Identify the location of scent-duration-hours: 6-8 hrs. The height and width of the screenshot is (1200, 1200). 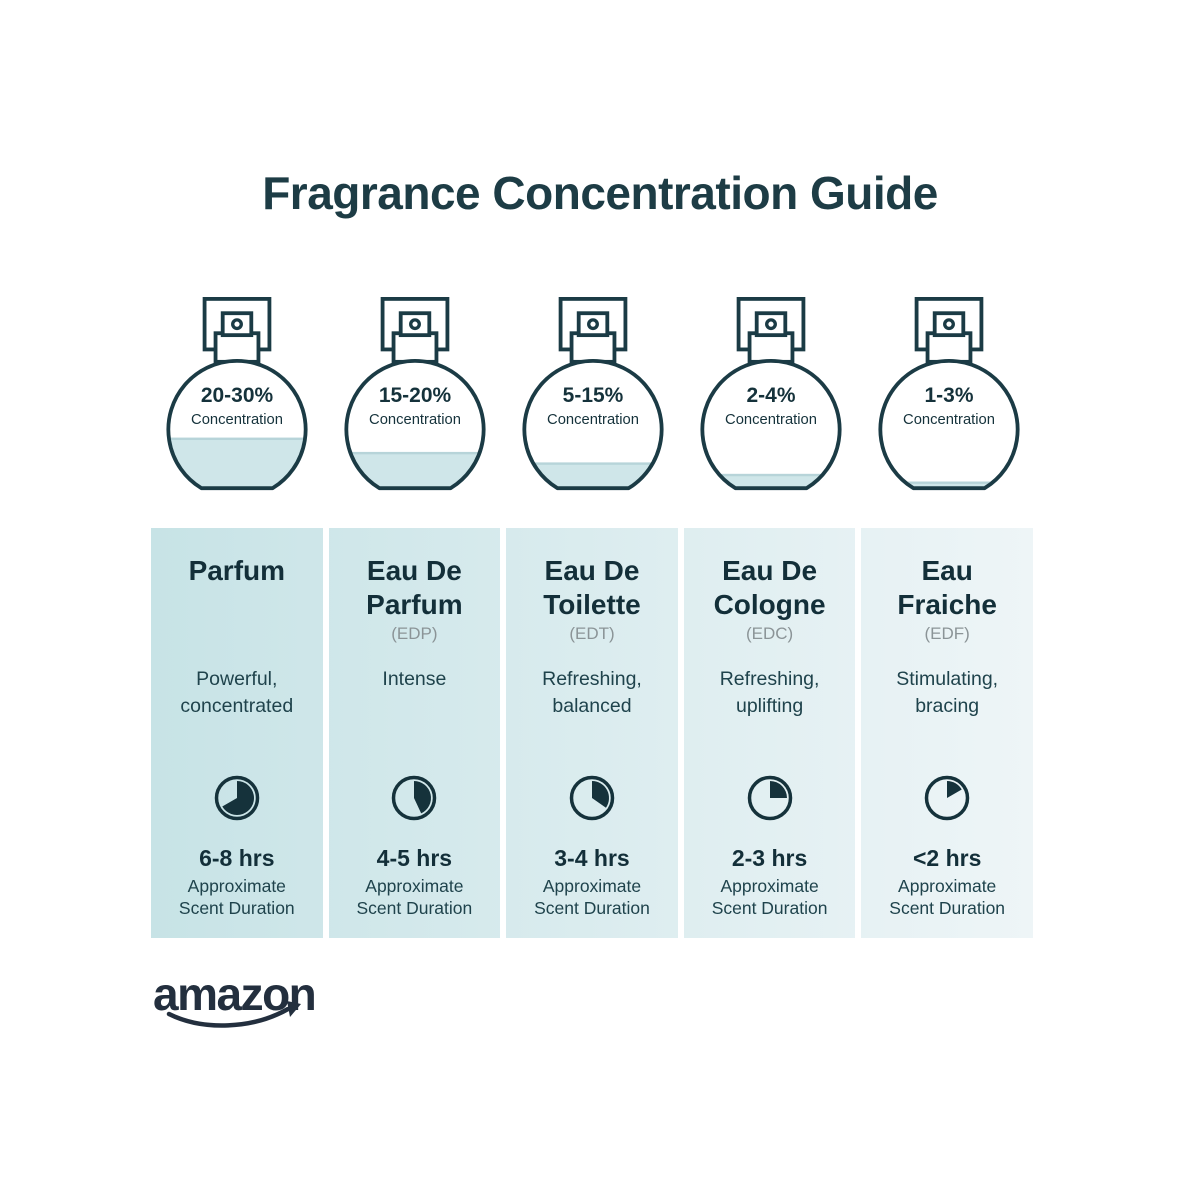
(237, 858).